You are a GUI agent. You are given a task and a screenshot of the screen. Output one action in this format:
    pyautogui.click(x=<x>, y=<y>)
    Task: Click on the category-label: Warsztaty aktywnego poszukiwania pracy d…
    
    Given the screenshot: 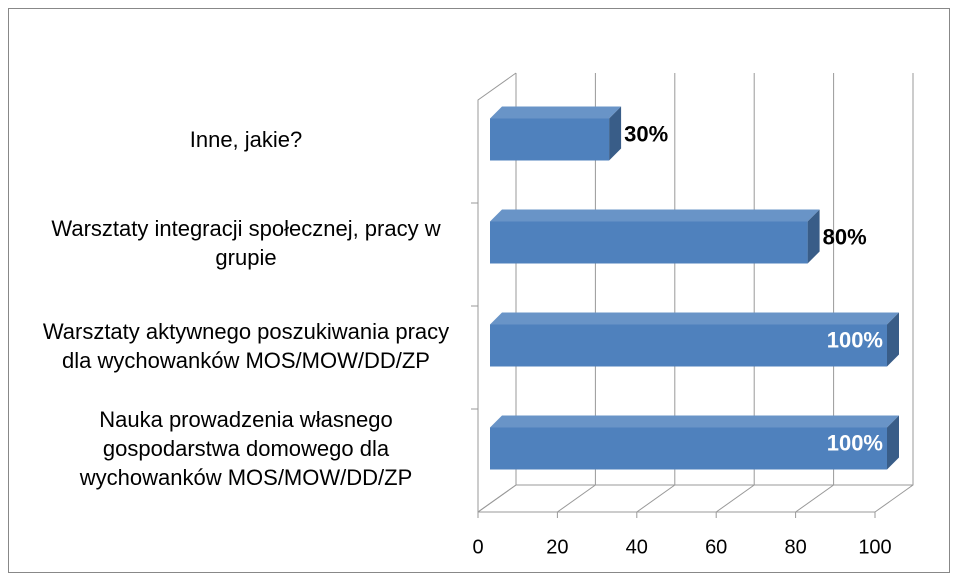 What is the action you would take?
    pyautogui.click(x=246, y=345)
    